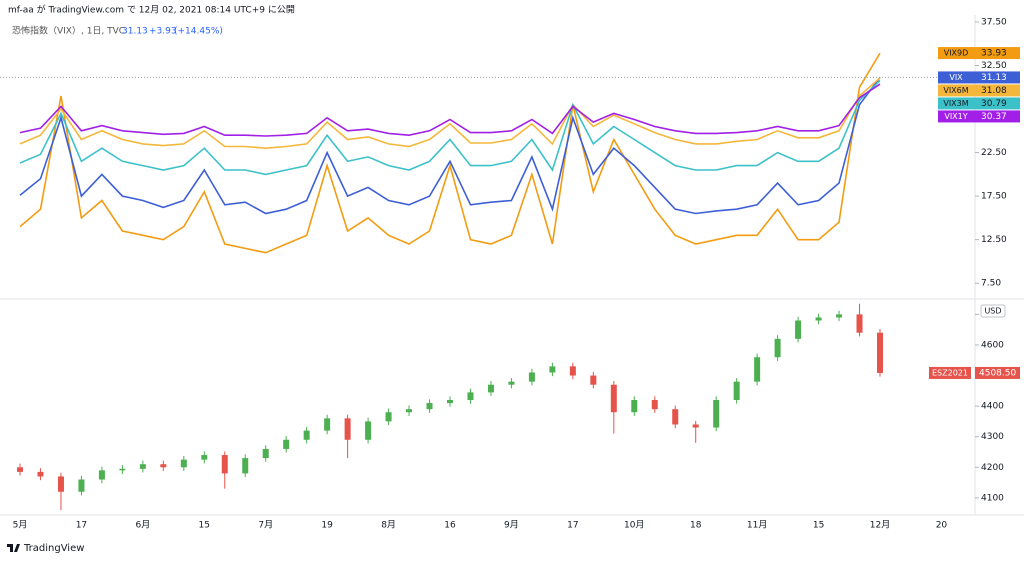  What do you see at coordinates (942, 526) in the screenshot?
I see `x-tick-label: 20` at bounding box center [942, 526].